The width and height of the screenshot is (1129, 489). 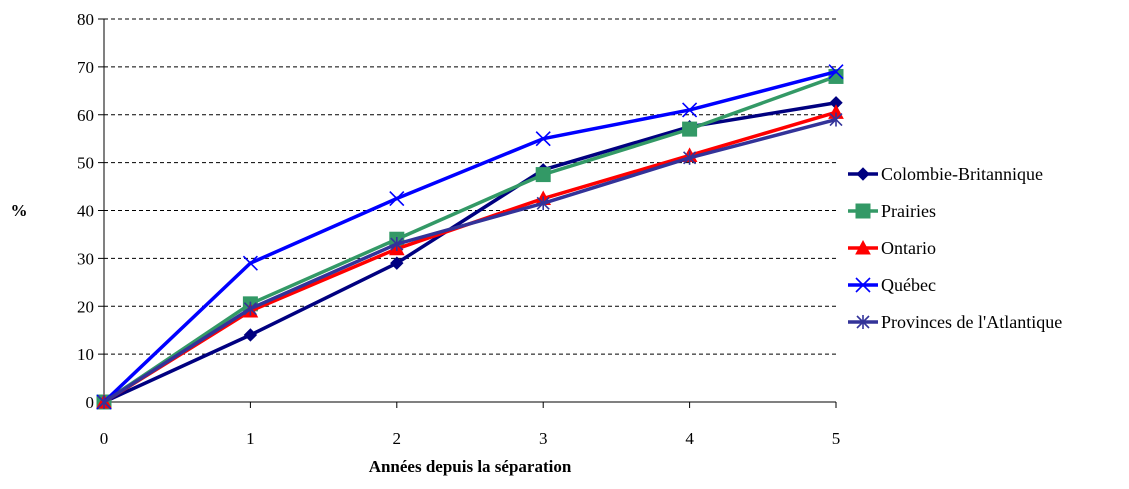 I want to click on legend-item-colombie-britannique: Colombie-Britannique, so click(x=945, y=174).